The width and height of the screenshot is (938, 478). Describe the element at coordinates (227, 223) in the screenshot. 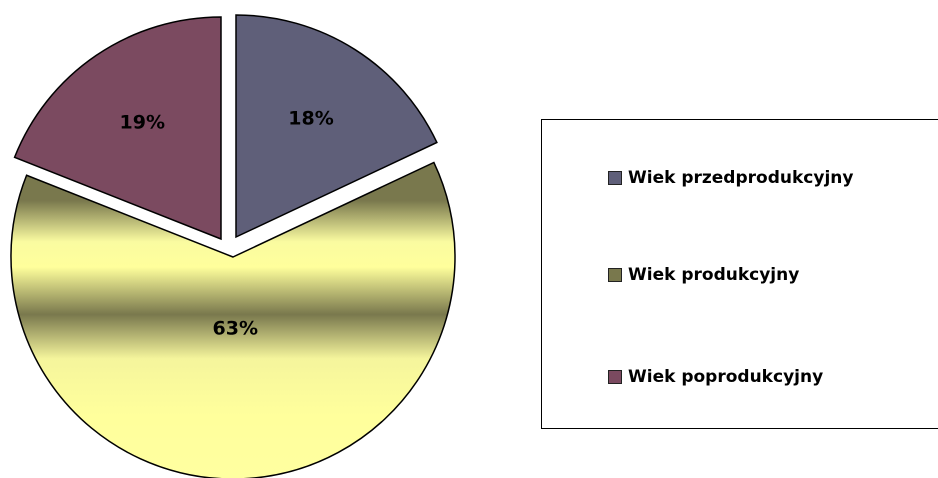

I see `pie-data-labels: 18% 63% 19%` at that location.